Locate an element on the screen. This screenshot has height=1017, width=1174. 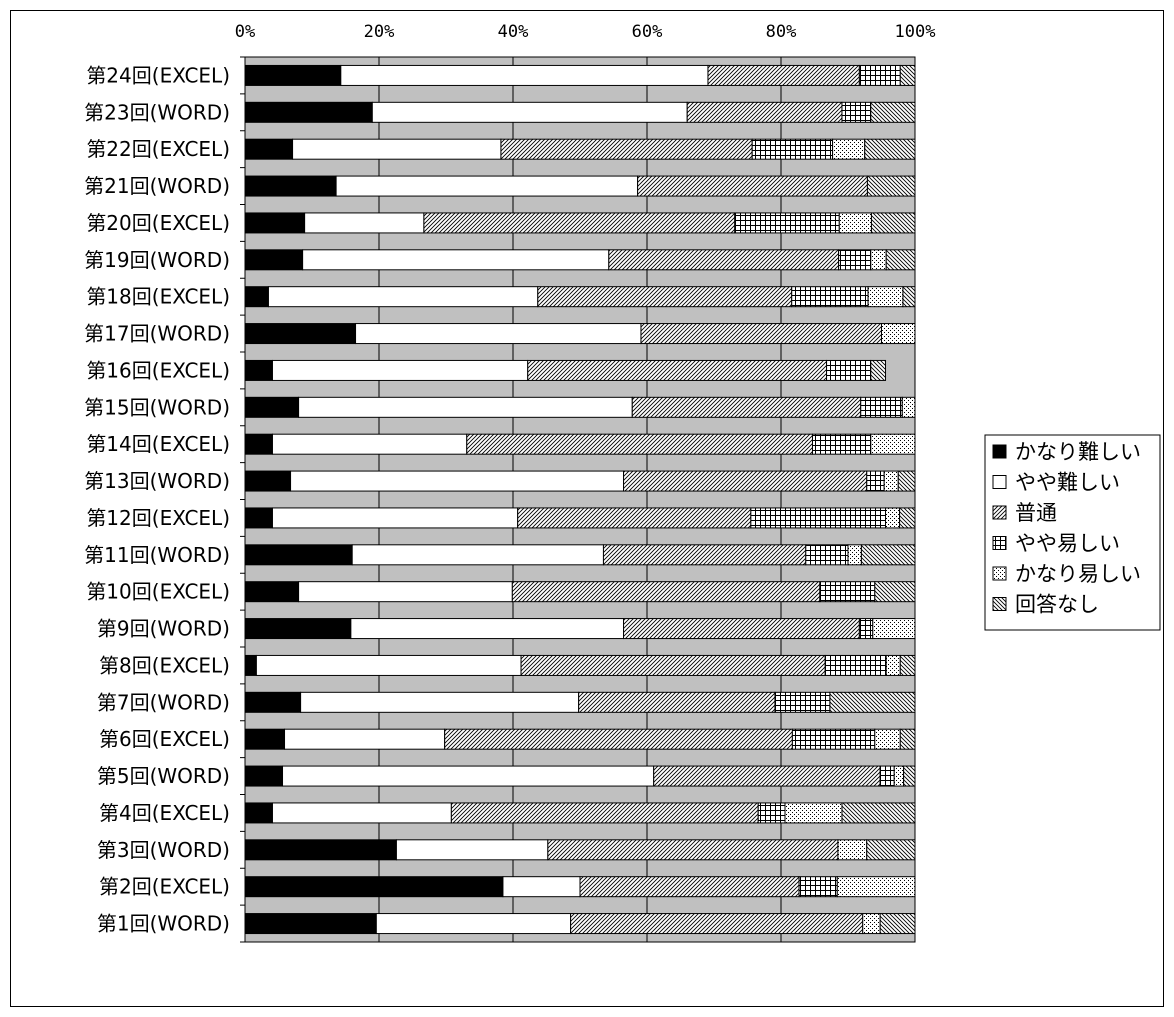
category-label: 第22回(EXCEL) is located at coordinates (158, 149).